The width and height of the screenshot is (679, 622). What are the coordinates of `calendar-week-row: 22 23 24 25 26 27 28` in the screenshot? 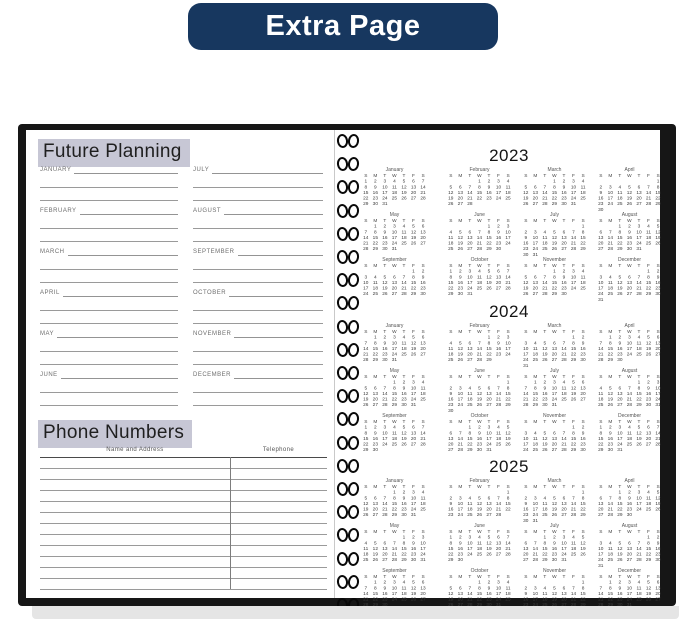 It's located at (479, 555).